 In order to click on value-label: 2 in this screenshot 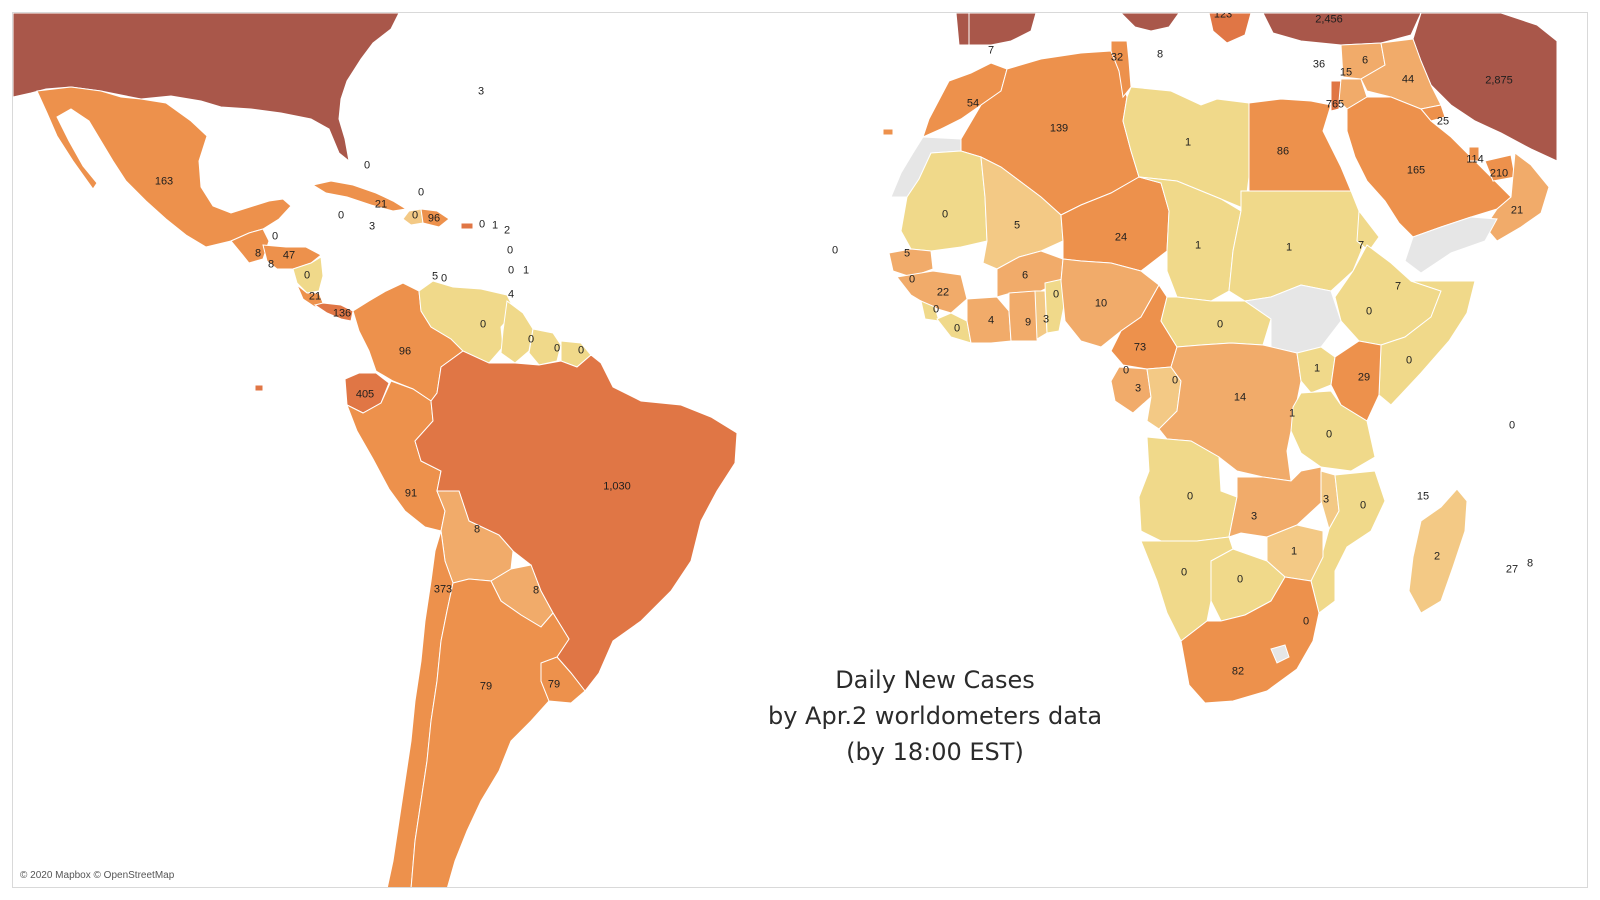, I will do `click(507, 230)`.